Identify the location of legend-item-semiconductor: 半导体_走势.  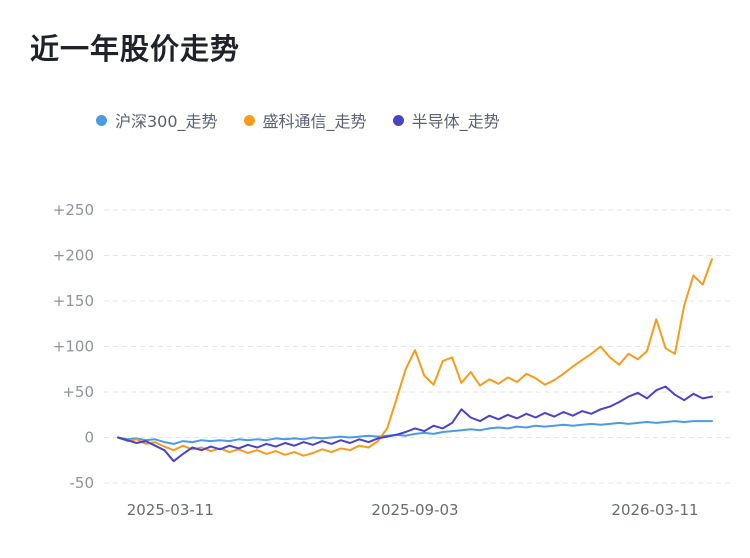
(446, 120).